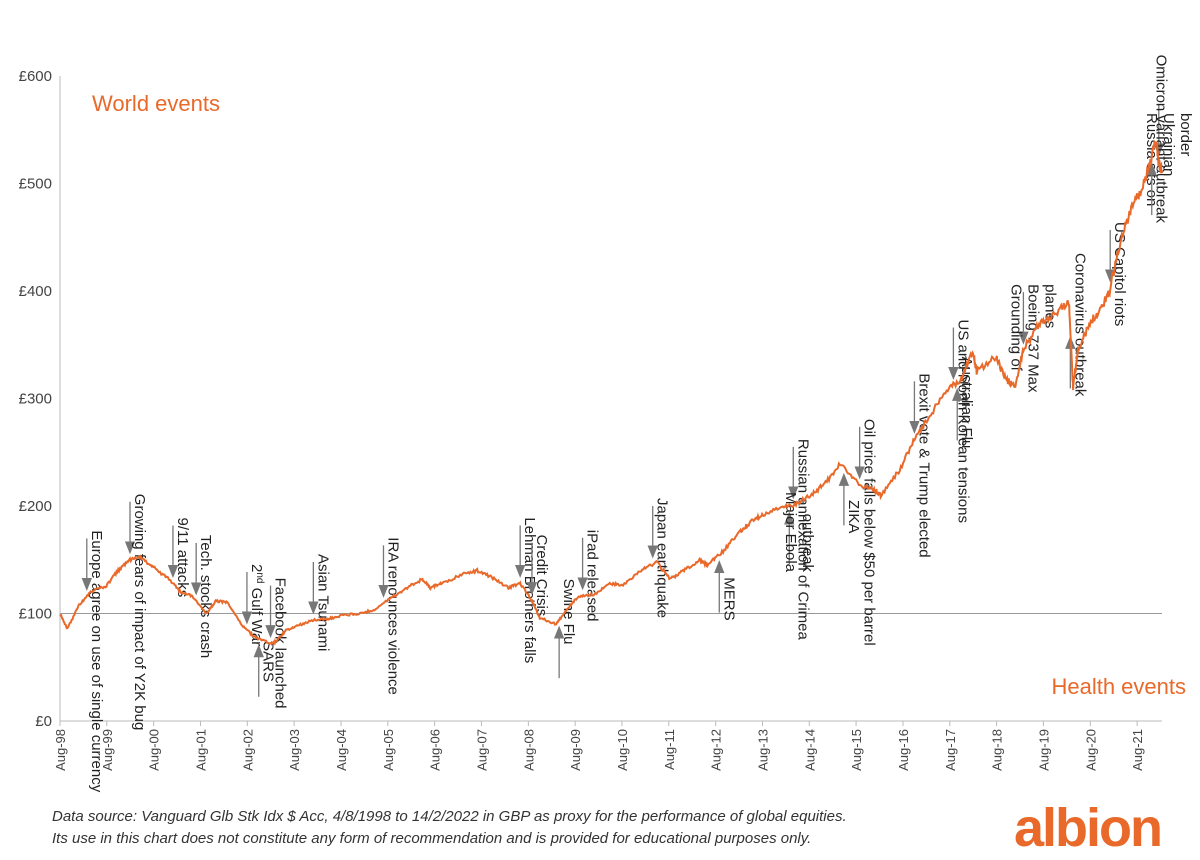  Describe the element at coordinates (247, 750) in the screenshot. I see `x-tick-label: Aug-02` at that location.